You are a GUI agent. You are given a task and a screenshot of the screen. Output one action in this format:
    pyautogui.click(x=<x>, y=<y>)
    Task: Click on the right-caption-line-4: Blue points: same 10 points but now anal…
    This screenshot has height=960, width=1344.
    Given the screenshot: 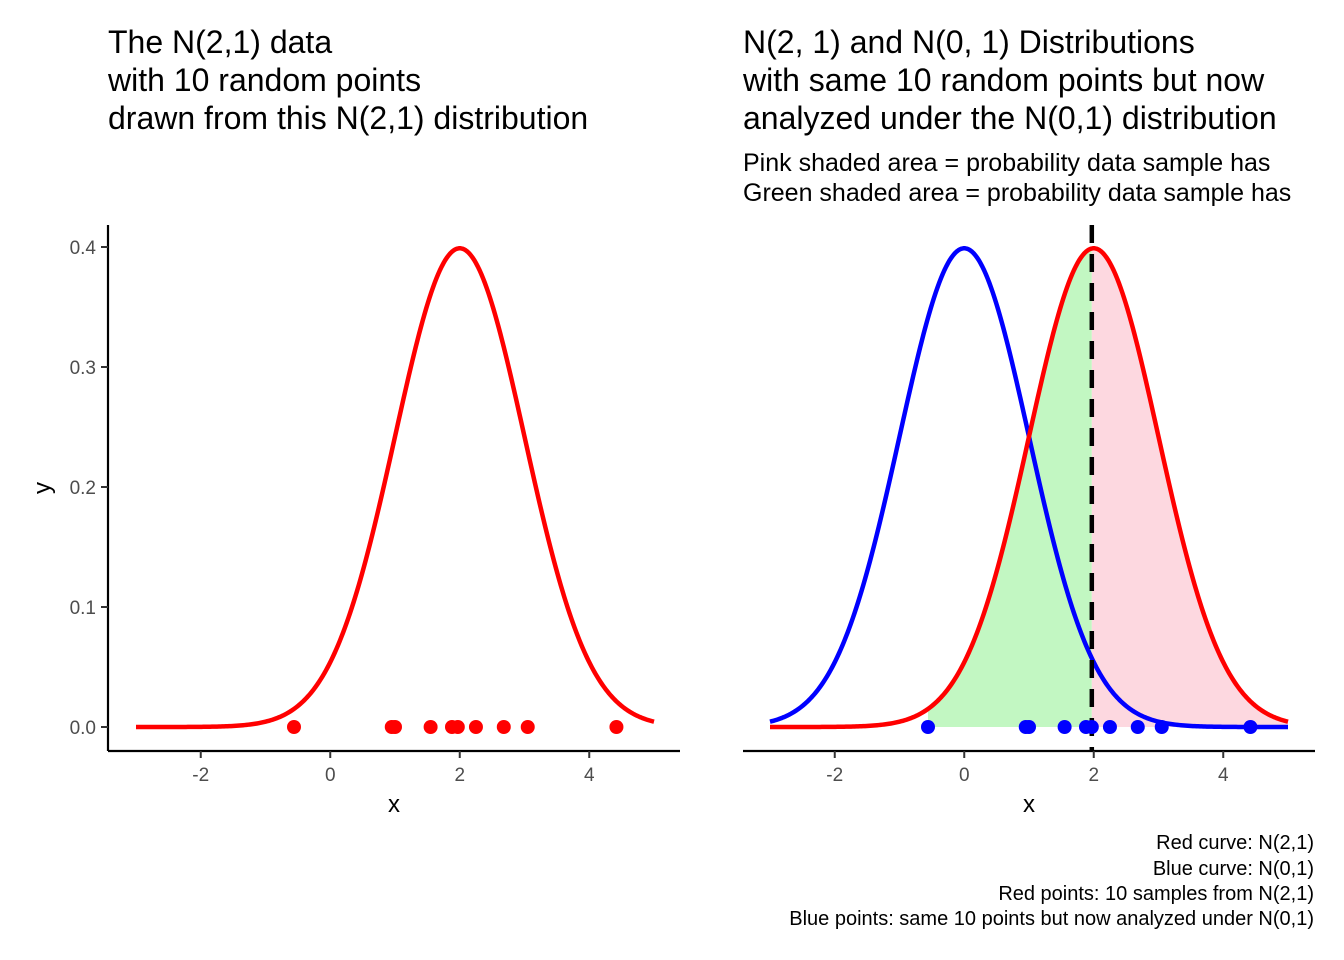 What is the action you would take?
    pyautogui.click(x=1051, y=919)
    